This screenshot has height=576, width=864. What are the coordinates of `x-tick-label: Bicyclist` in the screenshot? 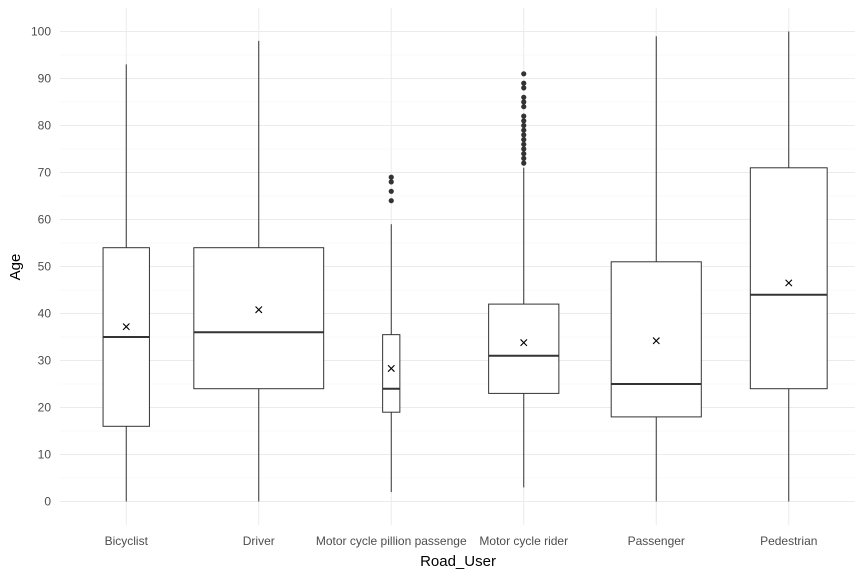 It's located at (127, 541).